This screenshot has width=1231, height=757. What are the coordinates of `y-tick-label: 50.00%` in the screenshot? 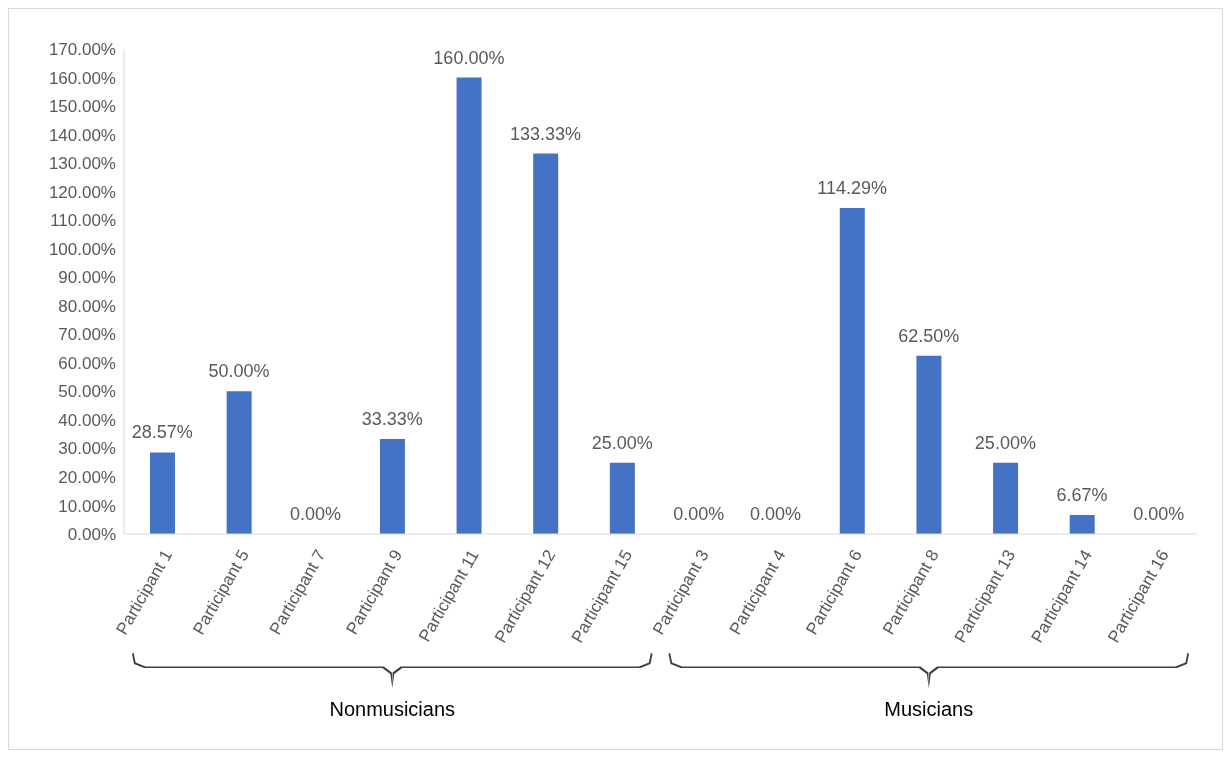 It's located at (87, 392).